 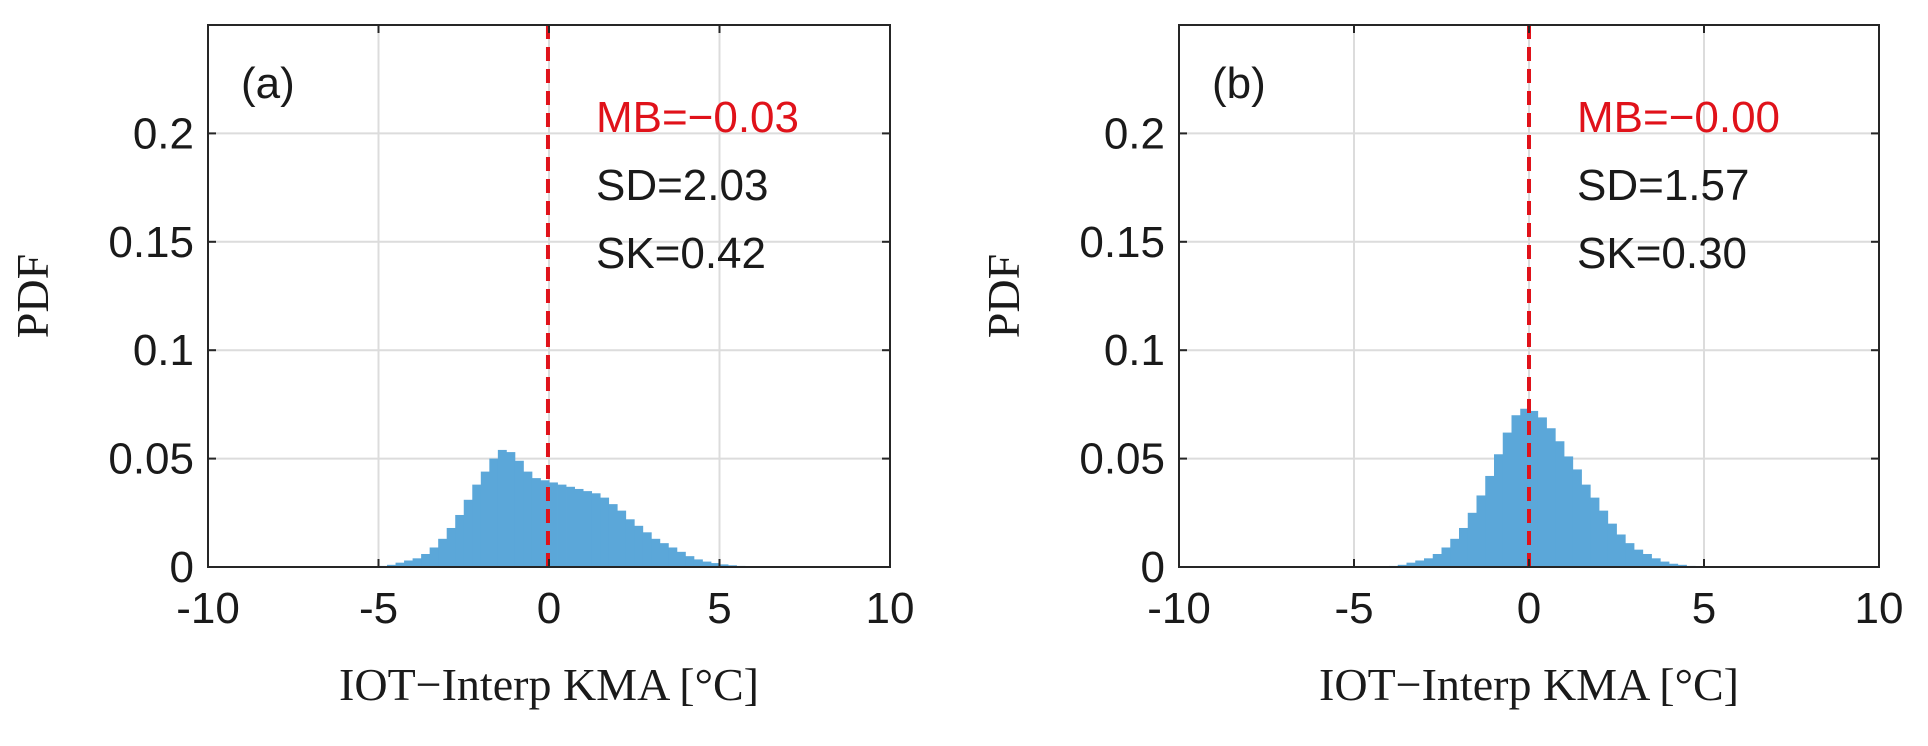 I want to click on stat-sk: SK=0.30, so click(x=1662, y=253).